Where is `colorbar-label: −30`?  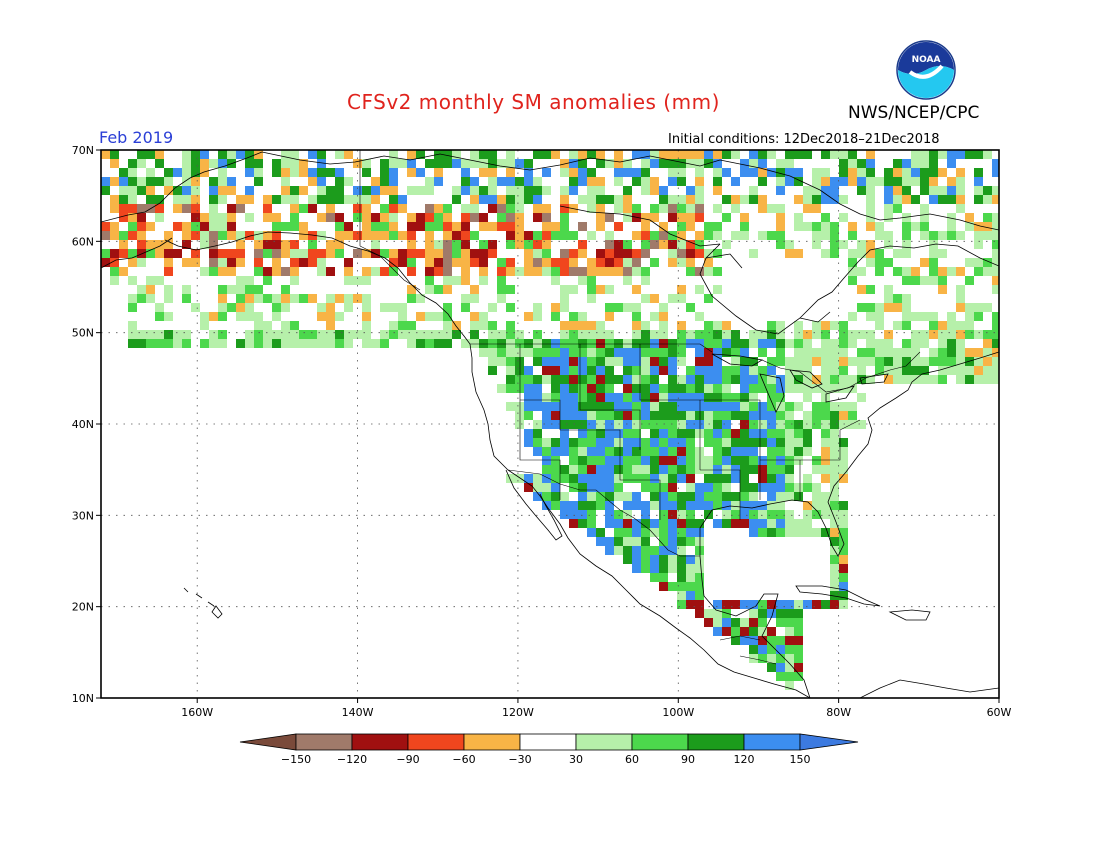
colorbar-label: −30 is located at coordinates (519, 759).